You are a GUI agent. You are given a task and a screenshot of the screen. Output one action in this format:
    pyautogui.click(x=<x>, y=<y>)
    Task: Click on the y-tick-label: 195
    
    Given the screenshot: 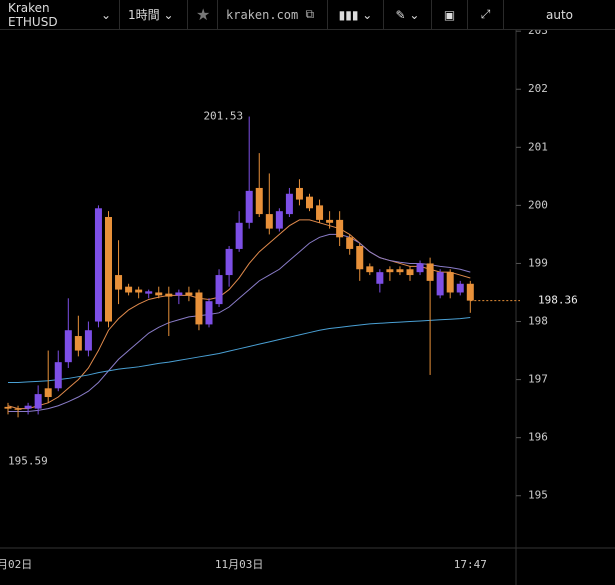 What is the action you would take?
    pyautogui.click(x=538, y=495)
    